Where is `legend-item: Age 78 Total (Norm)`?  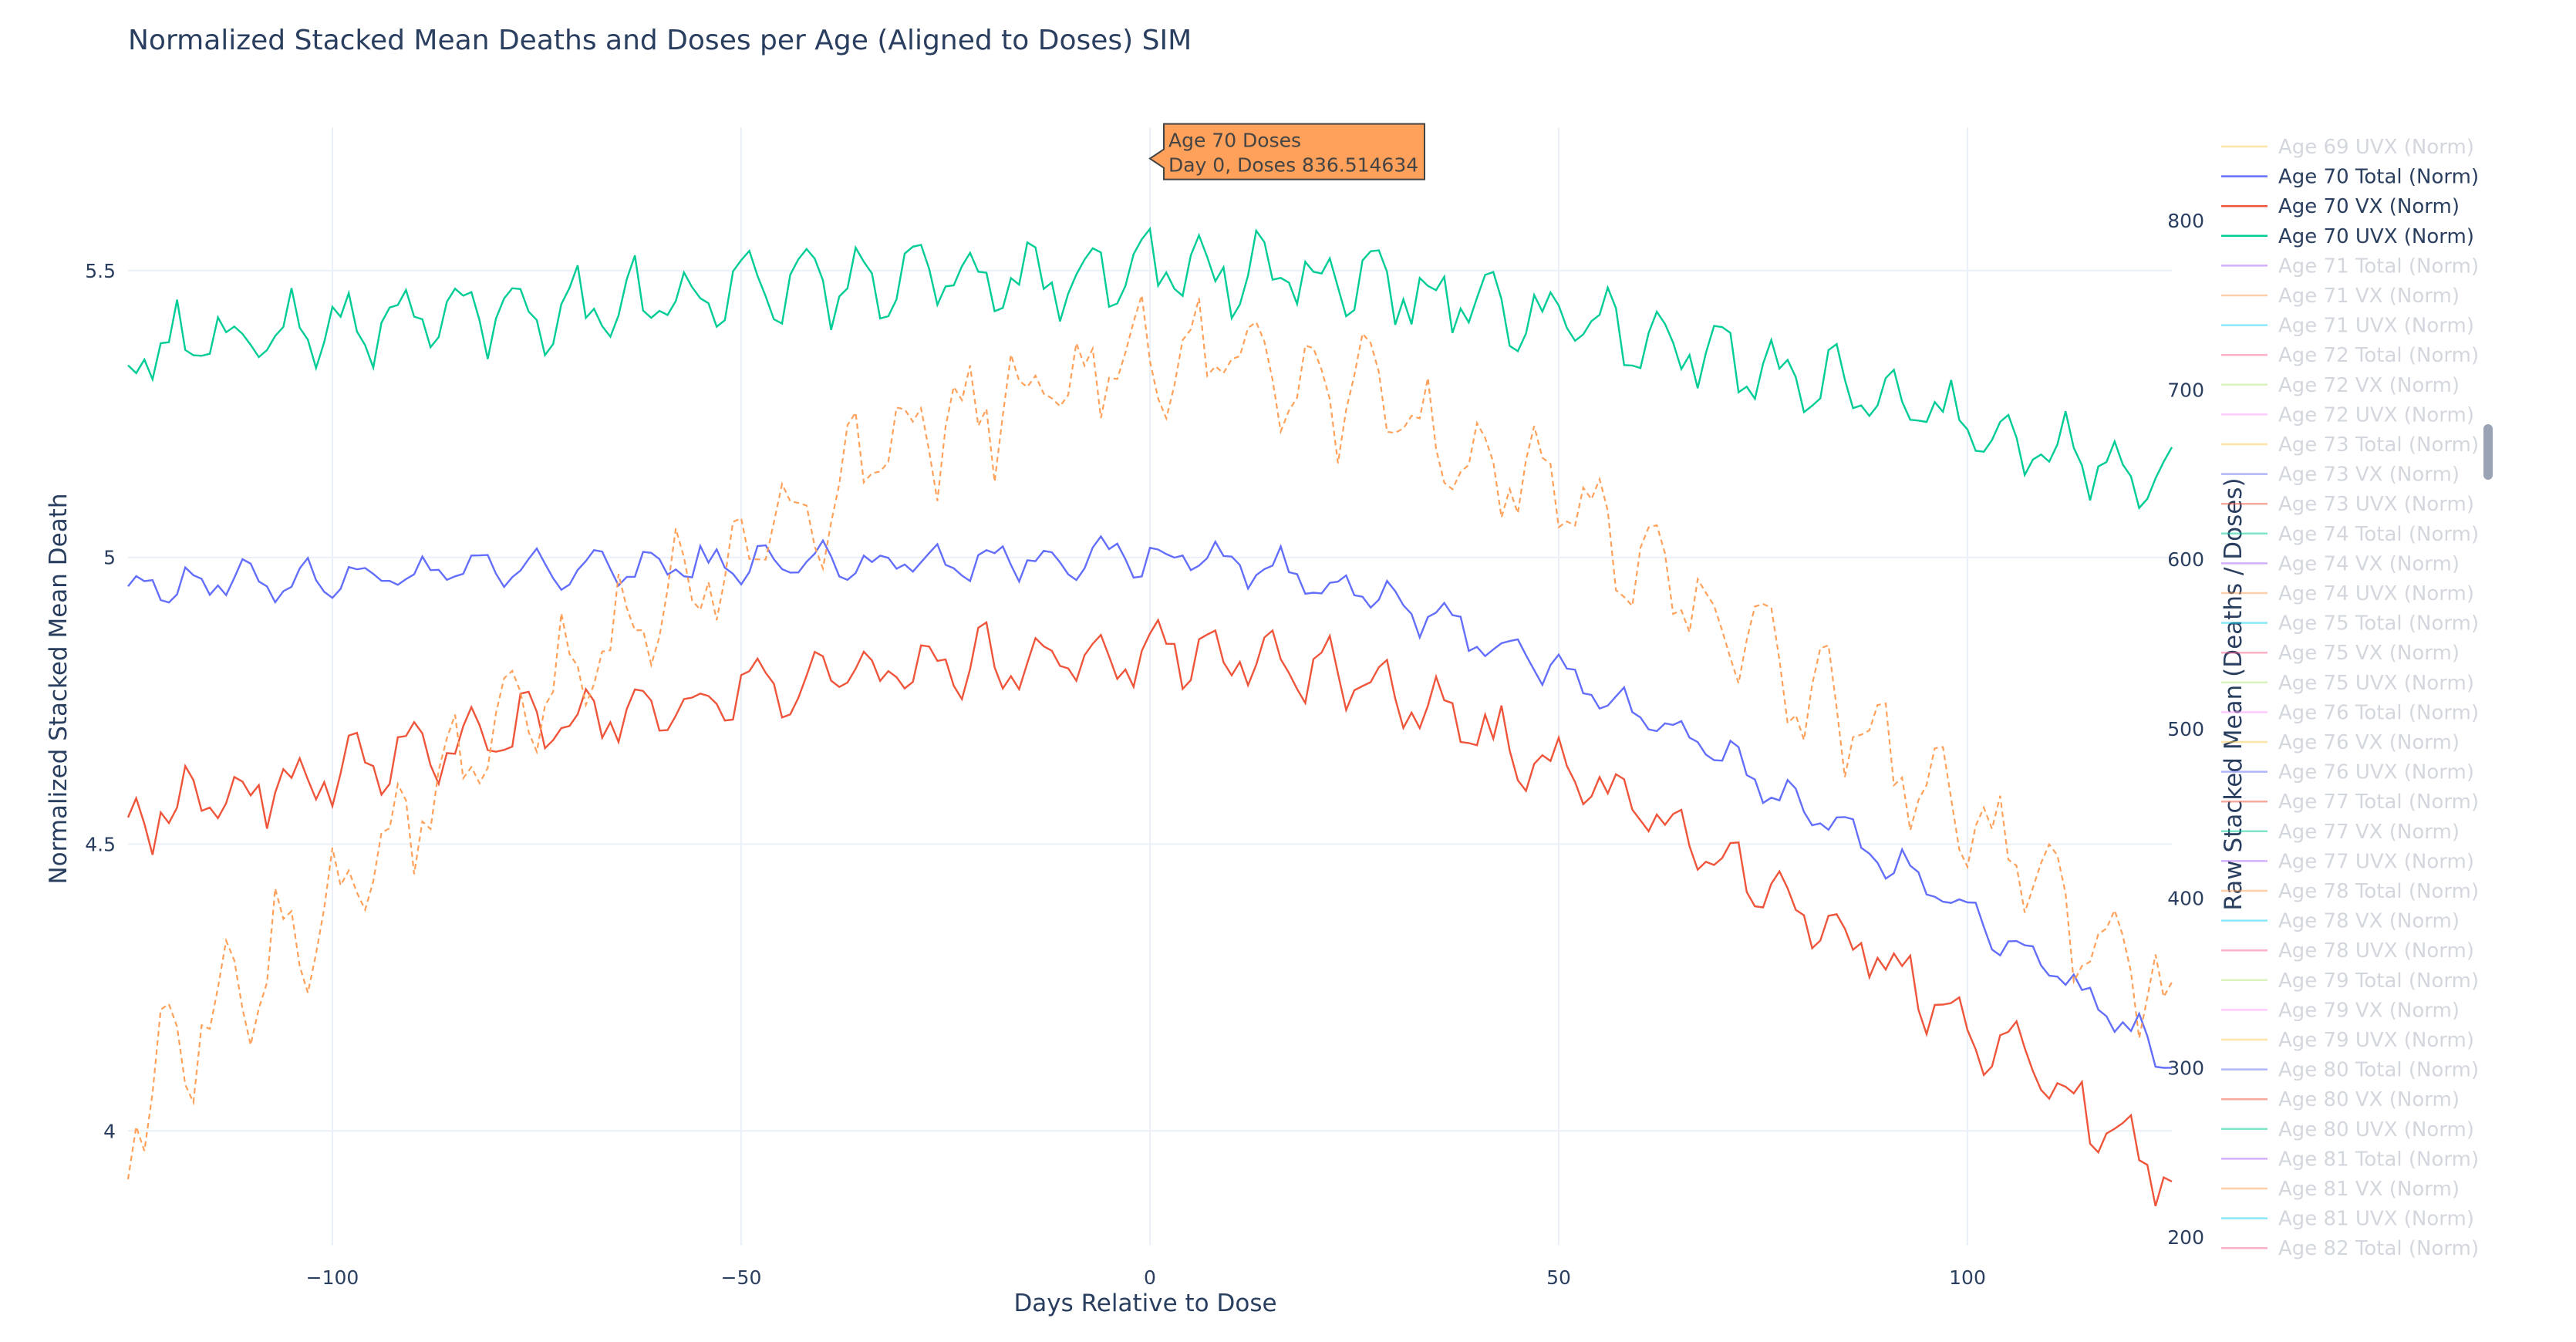
legend-item: Age 78 Total (Norm) is located at coordinates (2350, 891).